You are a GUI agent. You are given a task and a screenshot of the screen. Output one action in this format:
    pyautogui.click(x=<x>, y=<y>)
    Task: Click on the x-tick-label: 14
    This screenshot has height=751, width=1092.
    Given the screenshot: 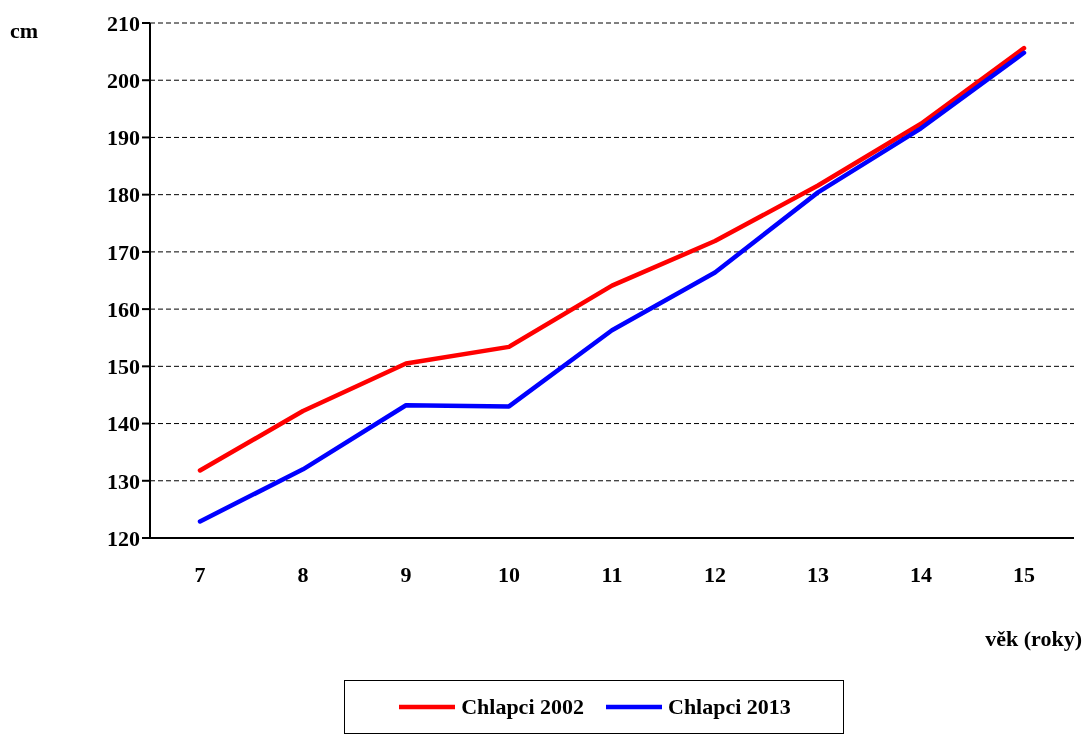 What is the action you would take?
    pyautogui.click(x=921, y=574)
    